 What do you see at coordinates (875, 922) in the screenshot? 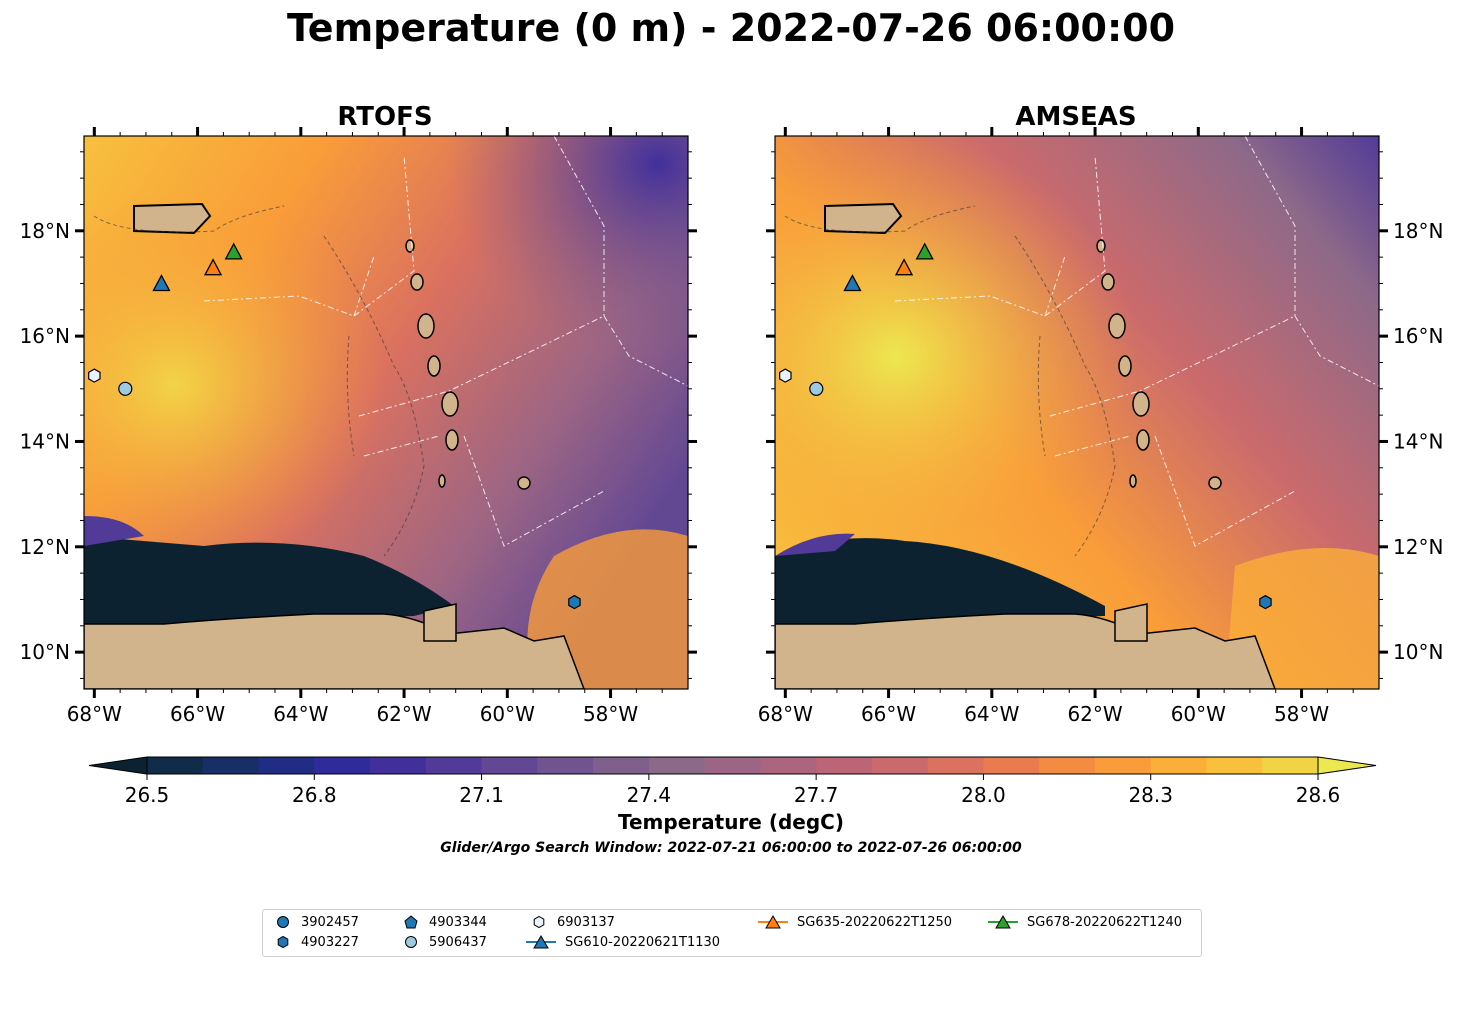
I see `legend-label: SG635-20220622T1250` at bounding box center [875, 922].